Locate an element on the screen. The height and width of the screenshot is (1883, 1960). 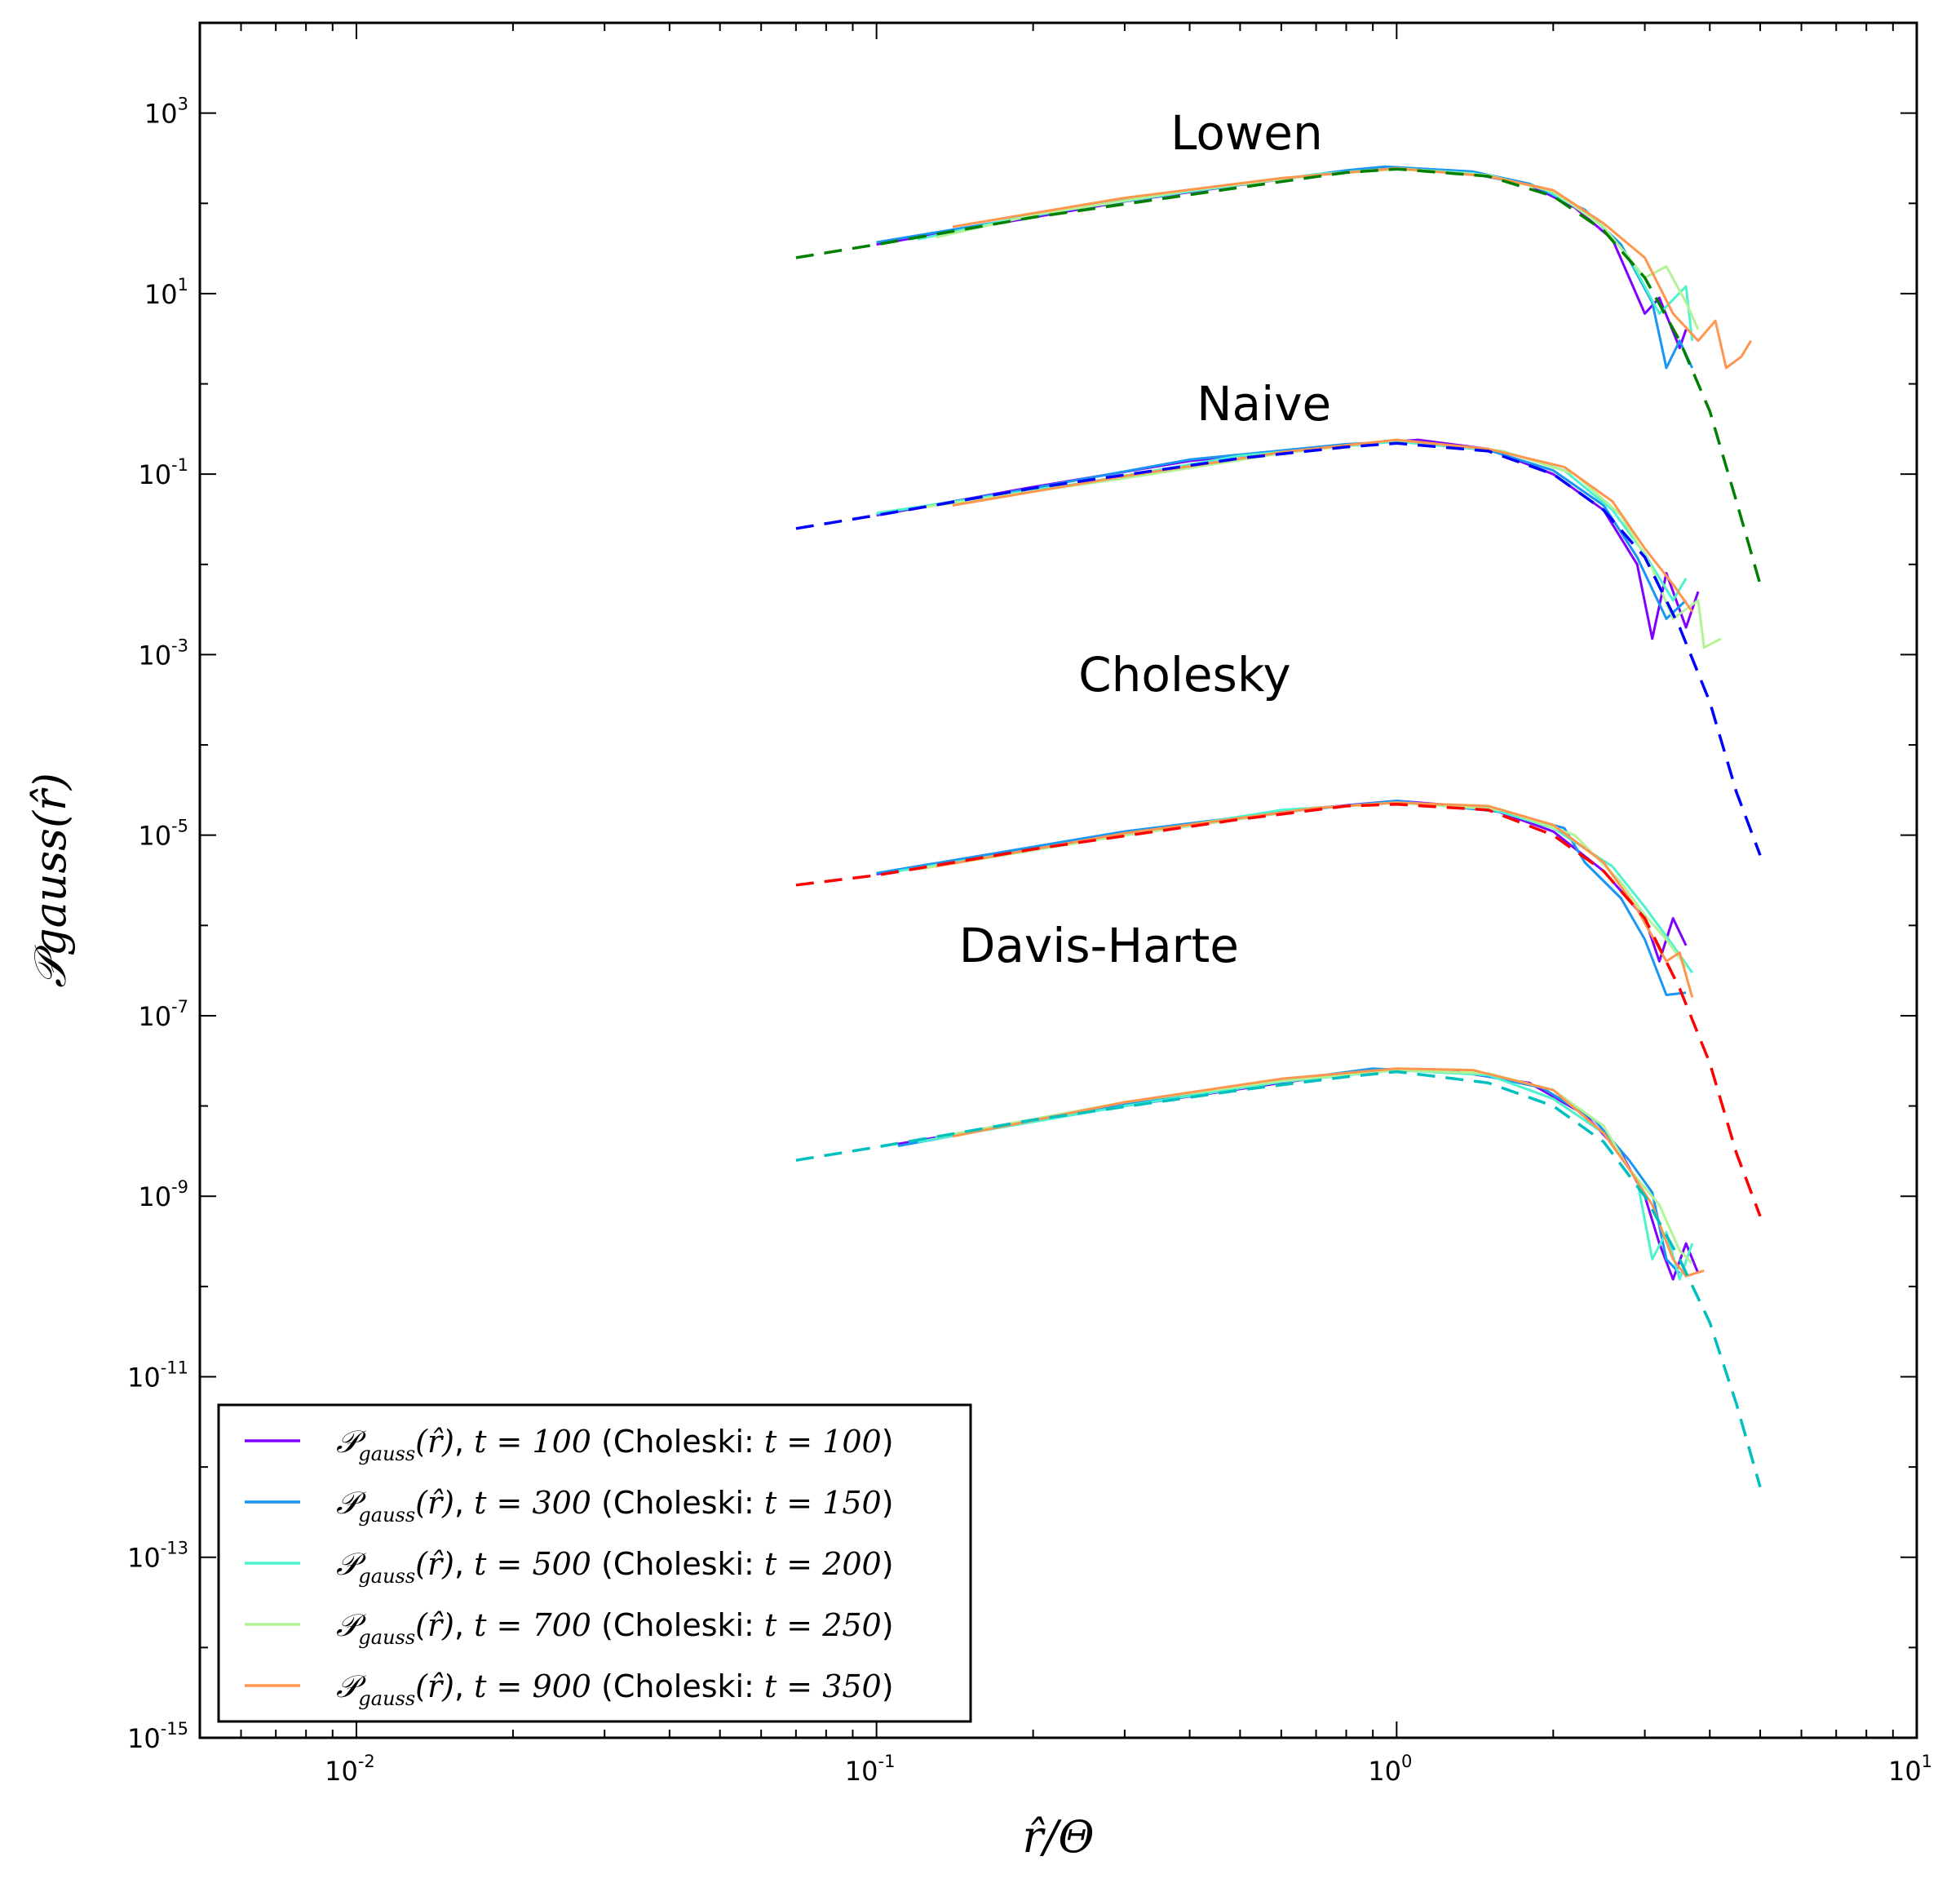
tick-exponent: -11 is located at coordinates (174, 1367).